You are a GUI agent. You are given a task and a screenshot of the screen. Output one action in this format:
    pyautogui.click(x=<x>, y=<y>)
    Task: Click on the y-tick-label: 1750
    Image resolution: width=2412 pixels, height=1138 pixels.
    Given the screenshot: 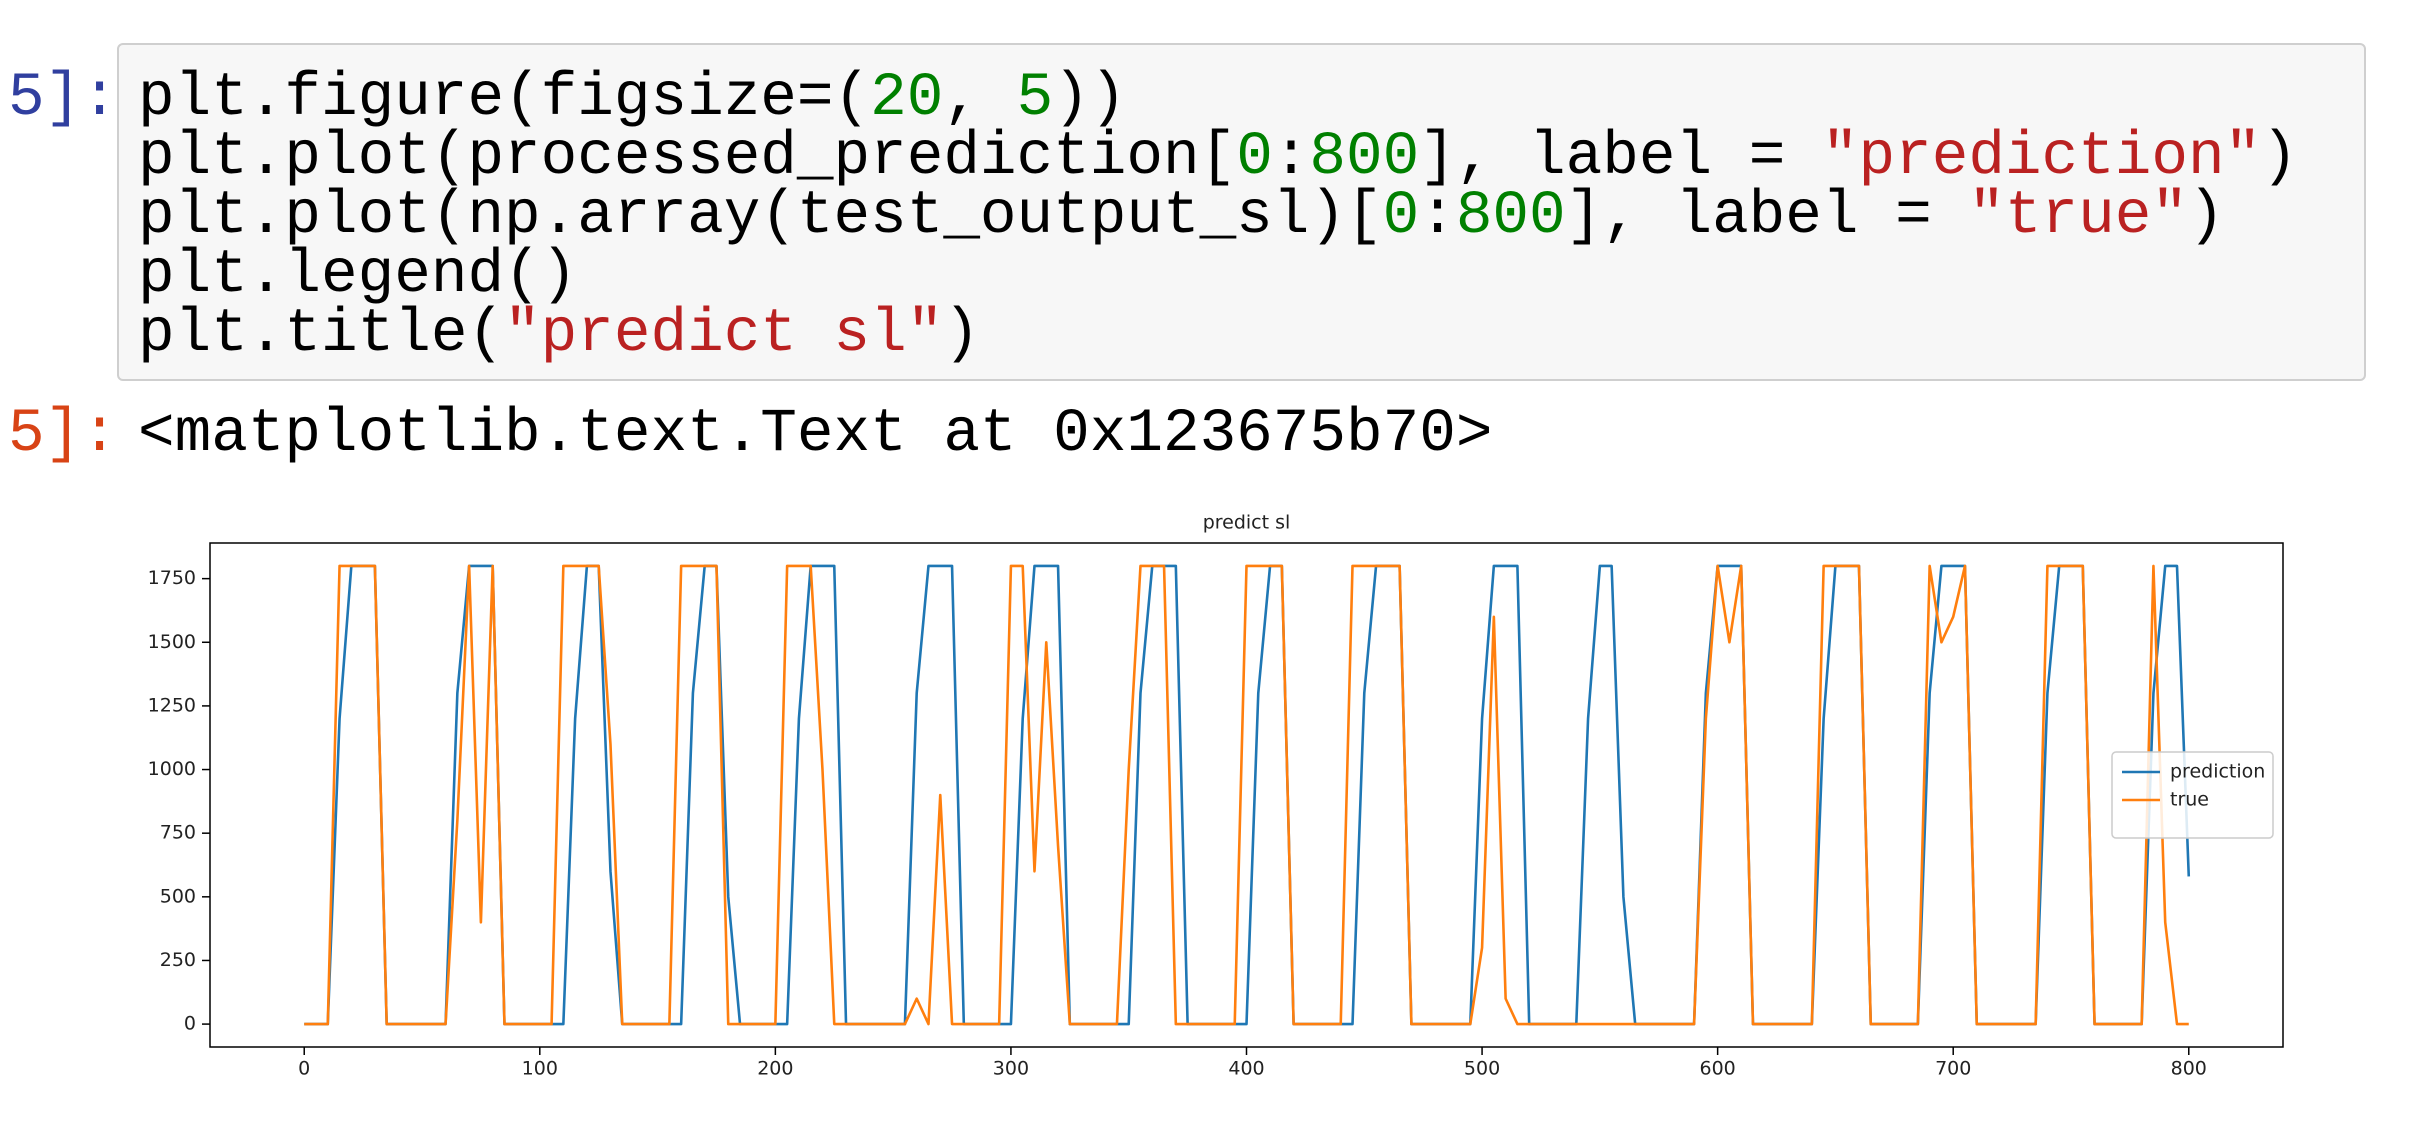 What is the action you would take?
    pyautogui.click(x=172, y=578)
    